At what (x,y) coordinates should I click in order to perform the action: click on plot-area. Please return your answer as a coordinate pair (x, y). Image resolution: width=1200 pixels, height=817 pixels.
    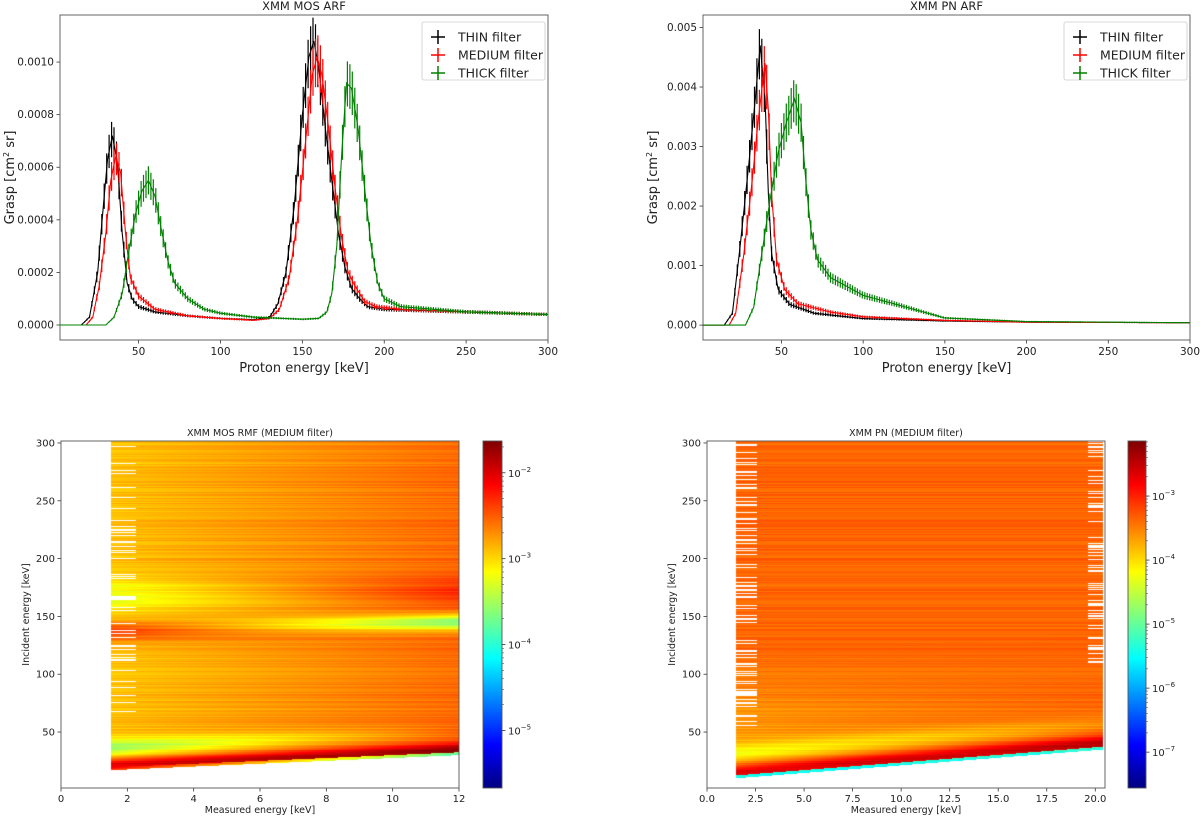
    Looking at the image, I should click on (946, 177).